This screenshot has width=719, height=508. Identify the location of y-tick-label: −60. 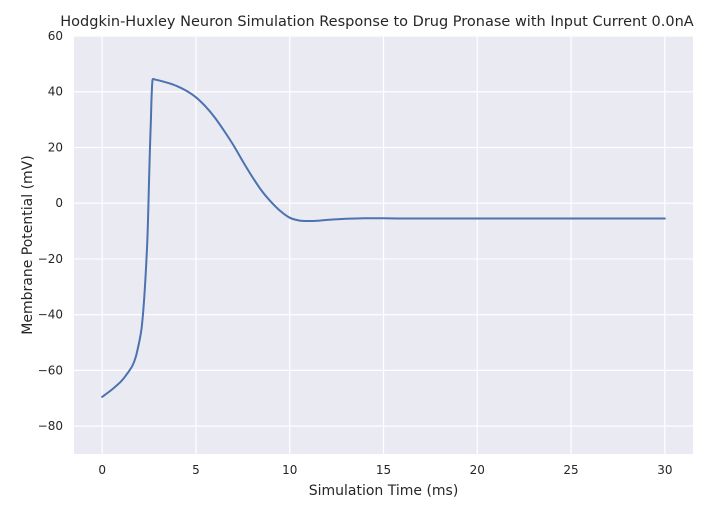
(50, 370).